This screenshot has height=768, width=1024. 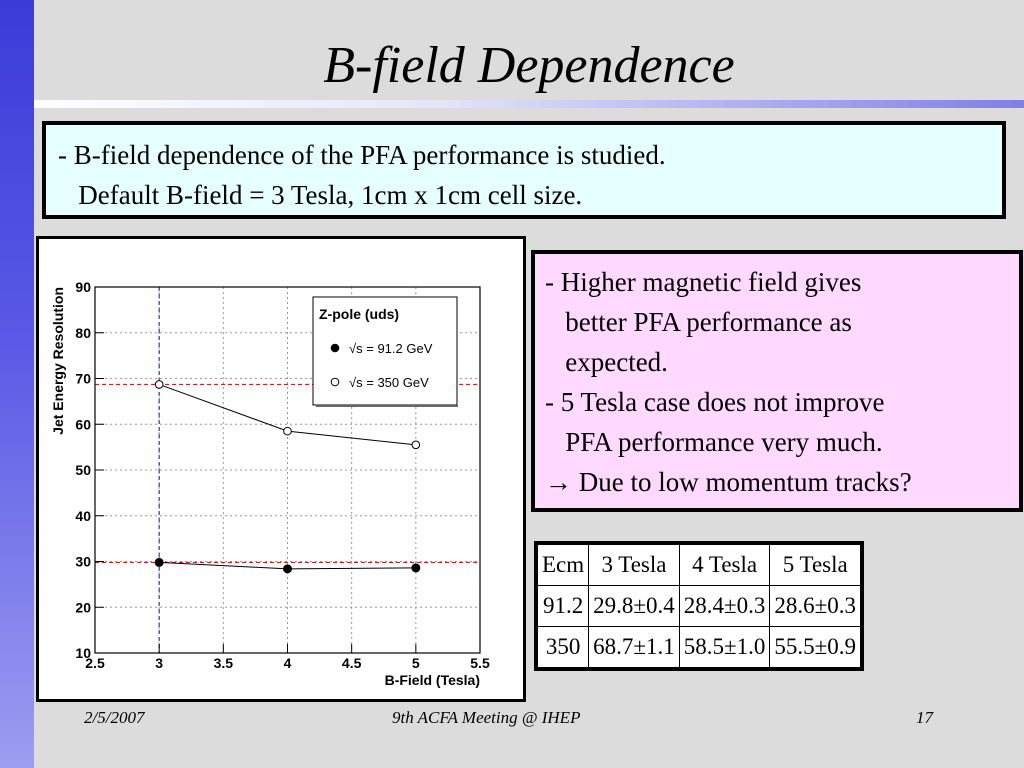 What do you see at coordinates (815, 647) in the screenshot?
I see `table-cell: 55.5±0.9` at bounding box center [815, 647].